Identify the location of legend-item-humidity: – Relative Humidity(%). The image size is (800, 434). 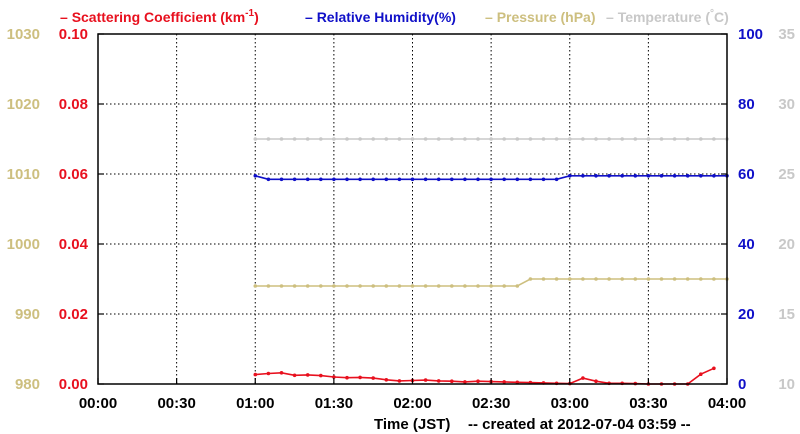
(380, 17).